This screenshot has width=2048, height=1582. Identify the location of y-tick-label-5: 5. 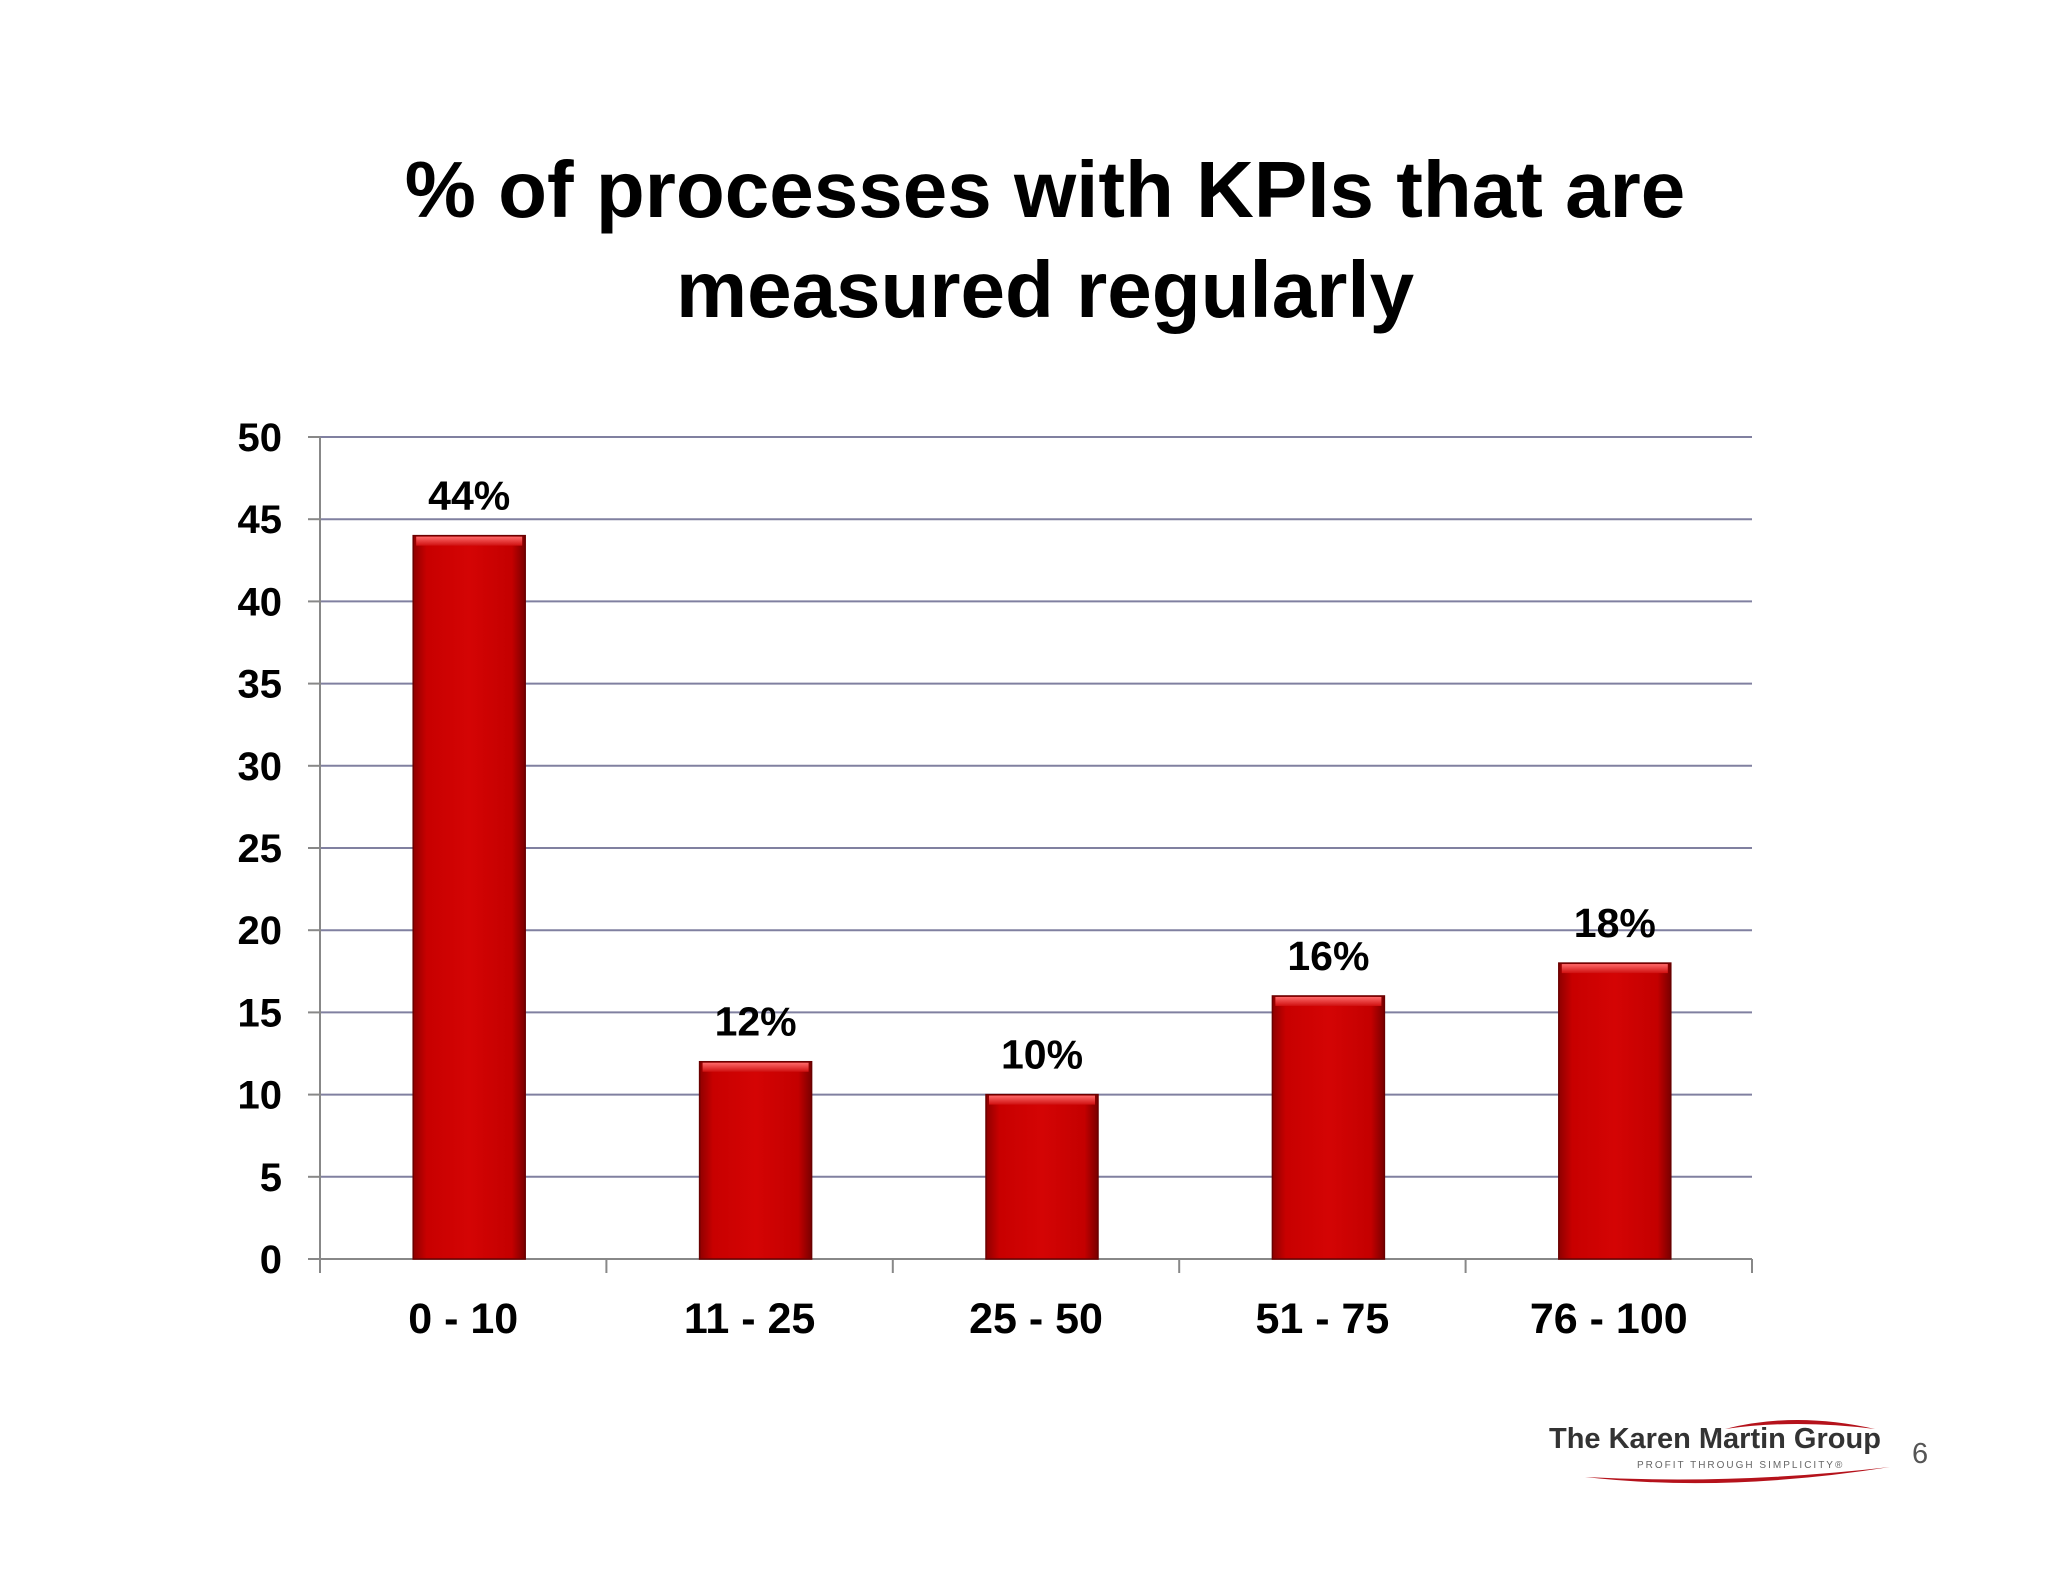
(271, 1178).